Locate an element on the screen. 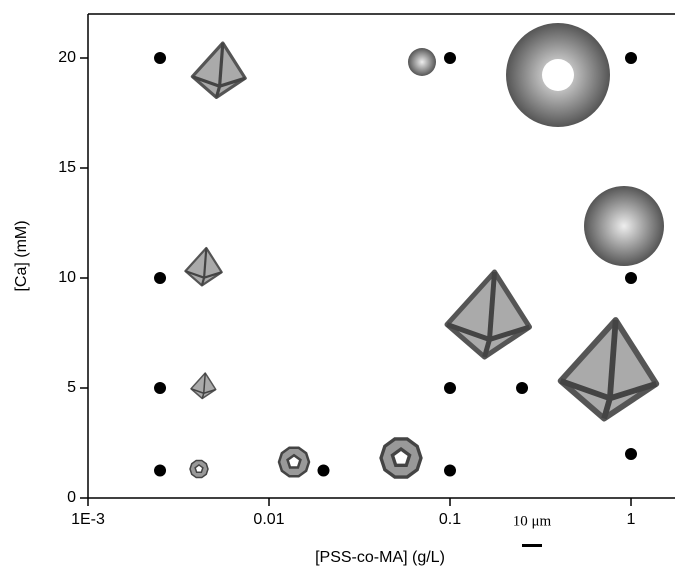  scale-bar is located at coordinates (532, 545).